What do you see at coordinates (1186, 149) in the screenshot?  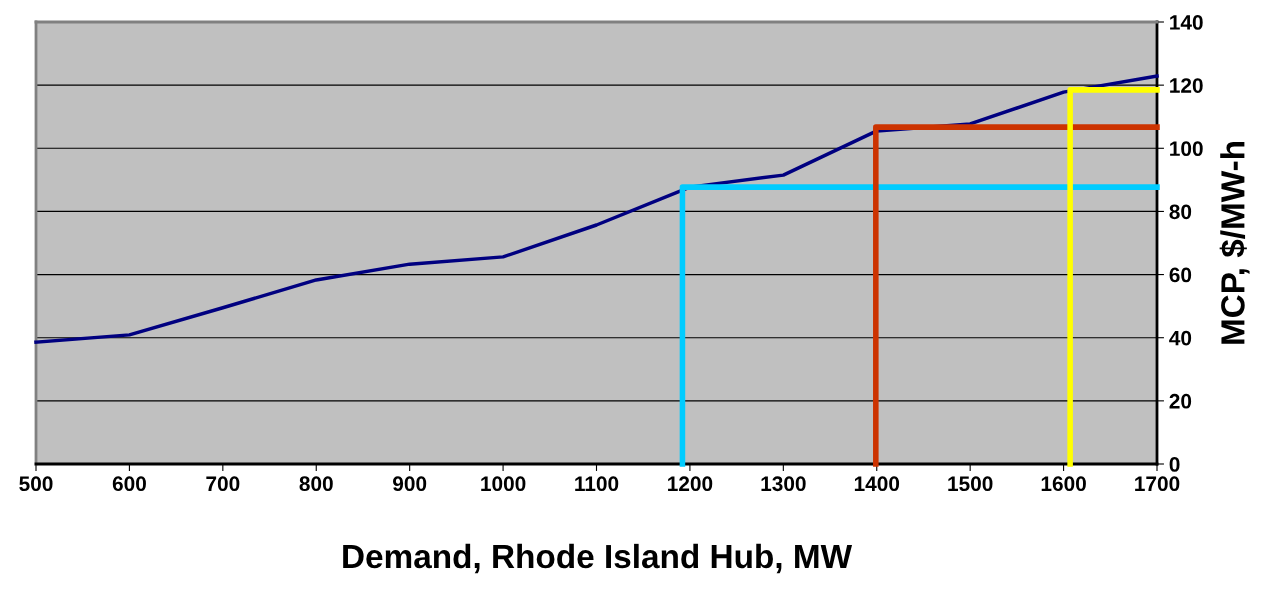 I see `y-tick-label: 100` at bounding box center [1186, 149].